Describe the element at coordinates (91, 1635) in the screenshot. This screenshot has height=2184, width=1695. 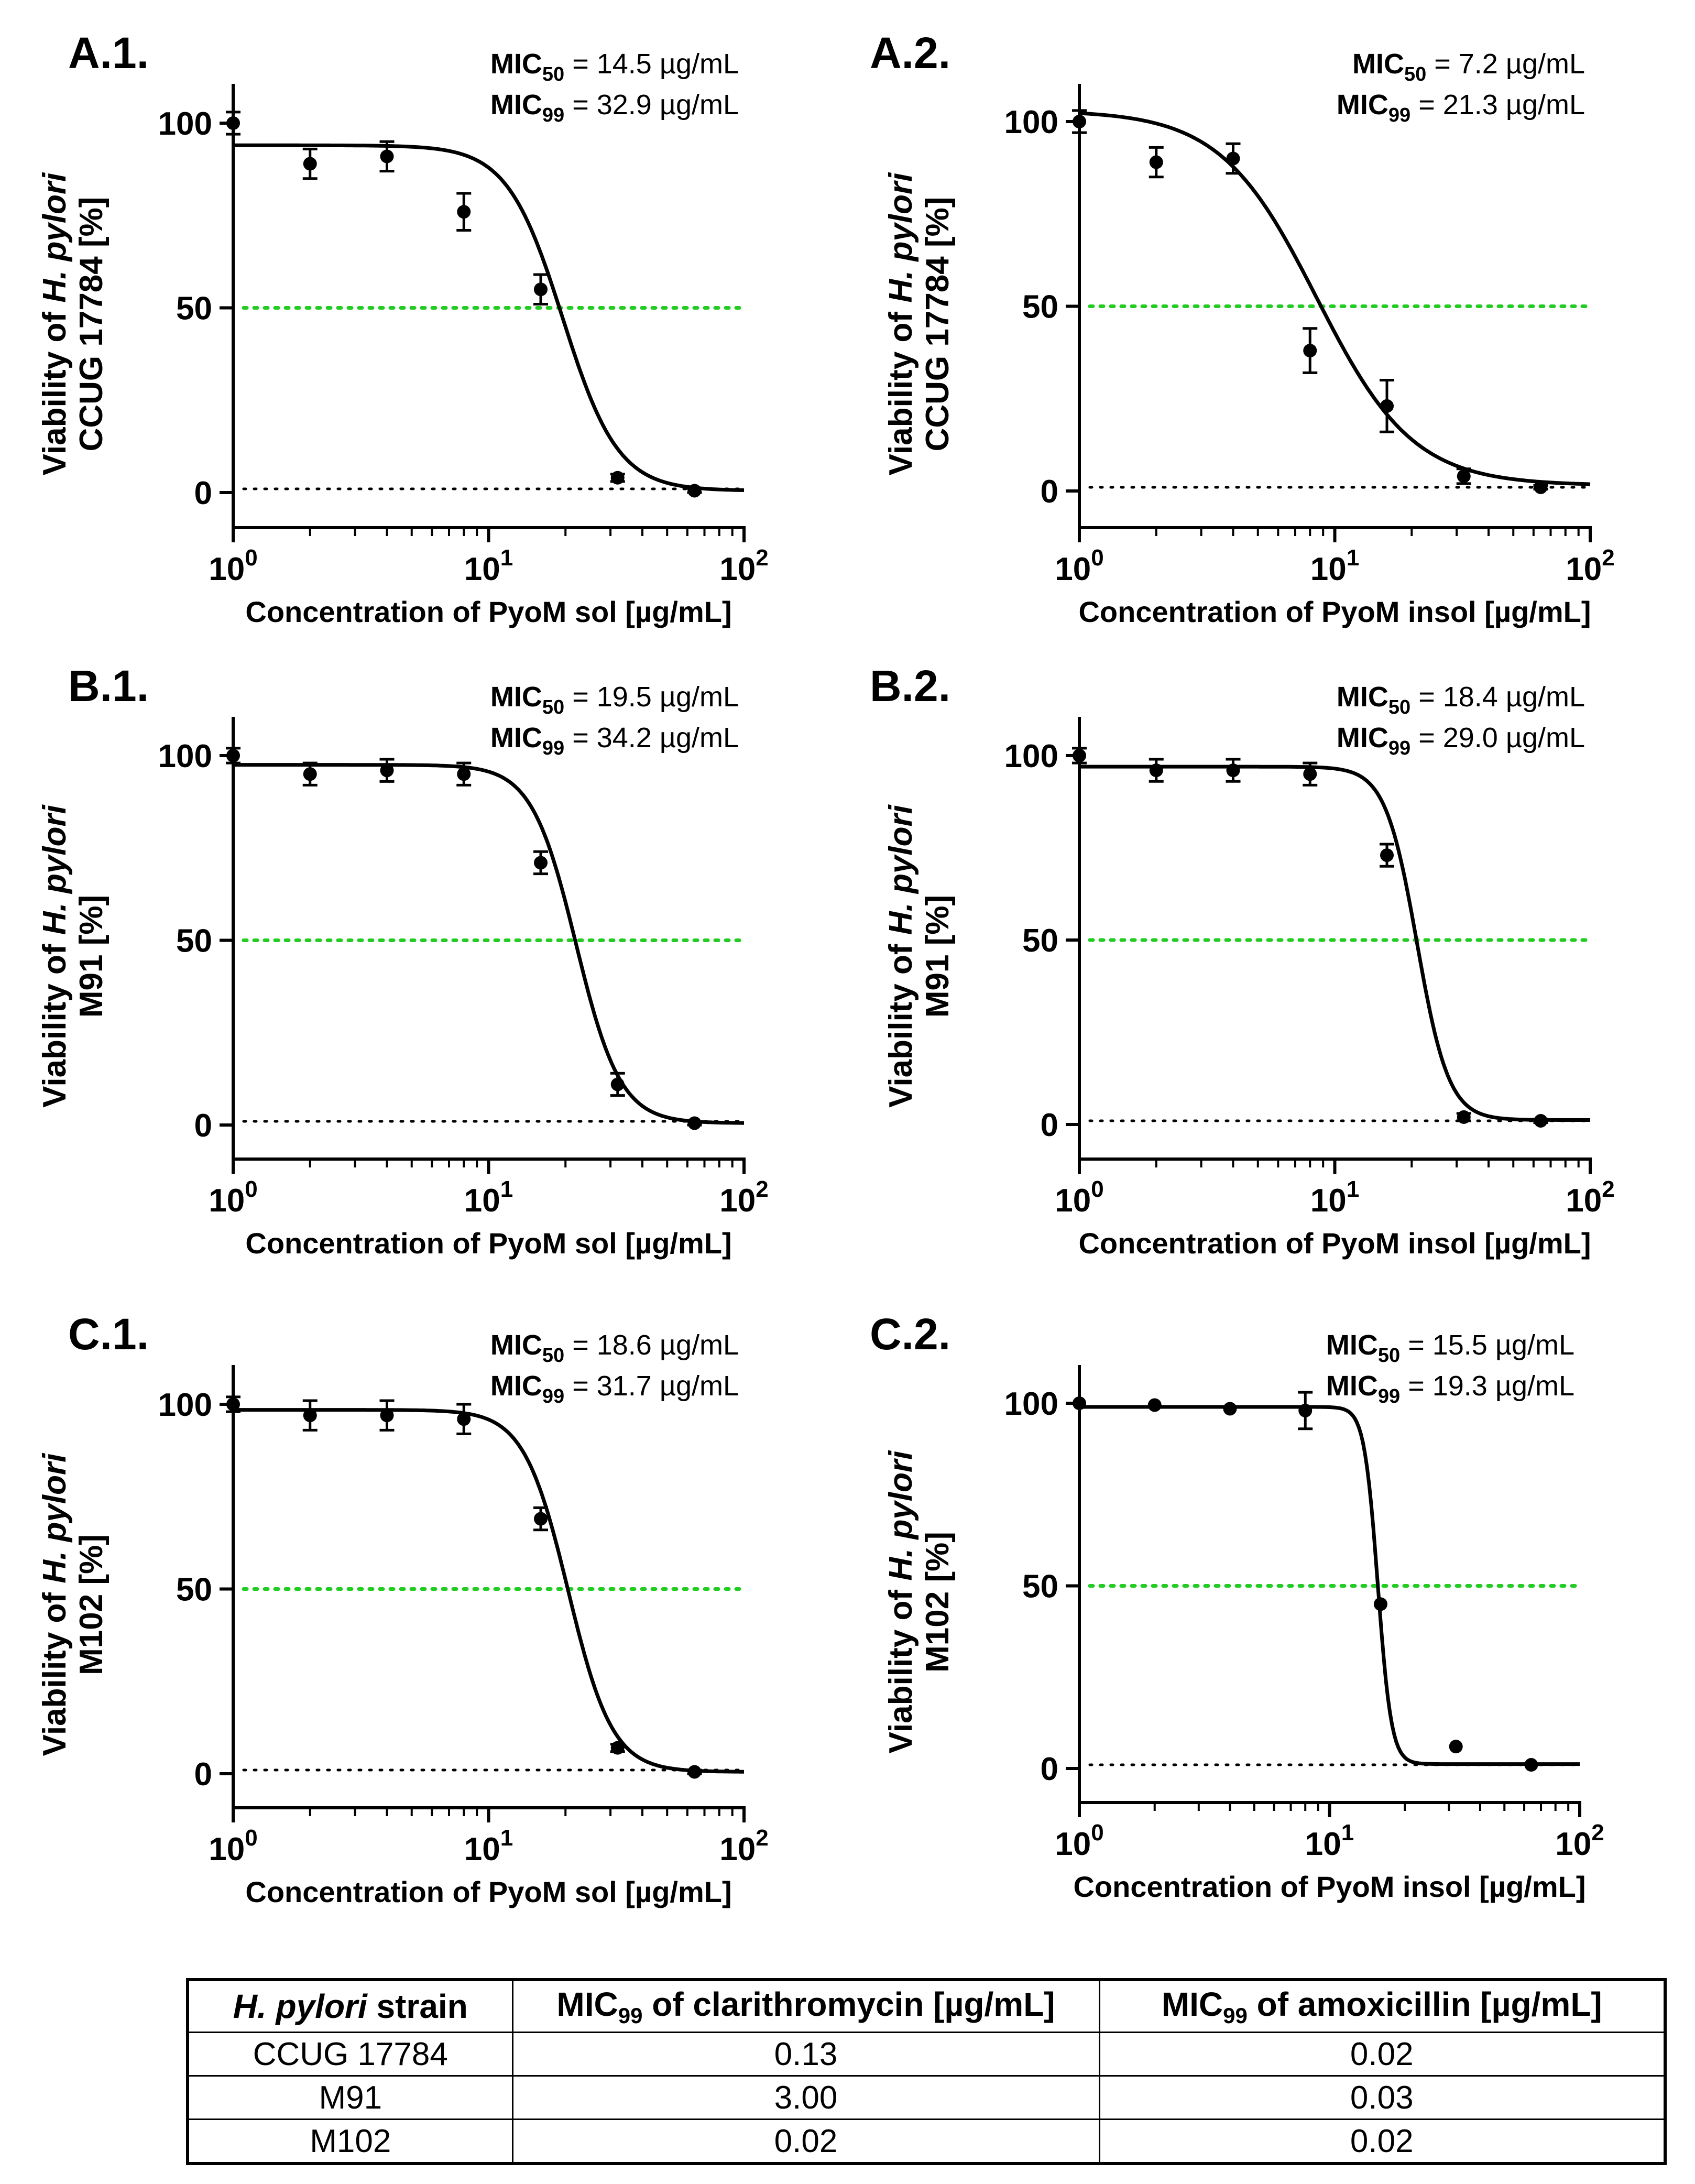
I see `y-axis-label-strain: M102` at that location.